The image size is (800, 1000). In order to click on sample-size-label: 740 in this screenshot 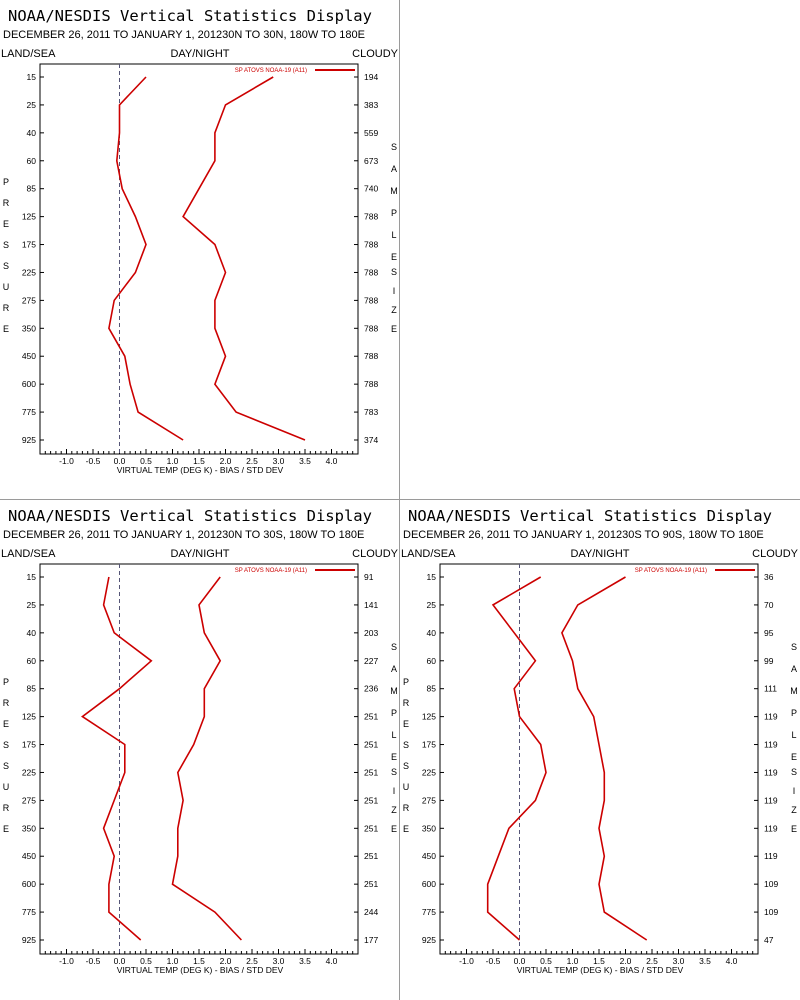, I will do `click(371, 189)`.